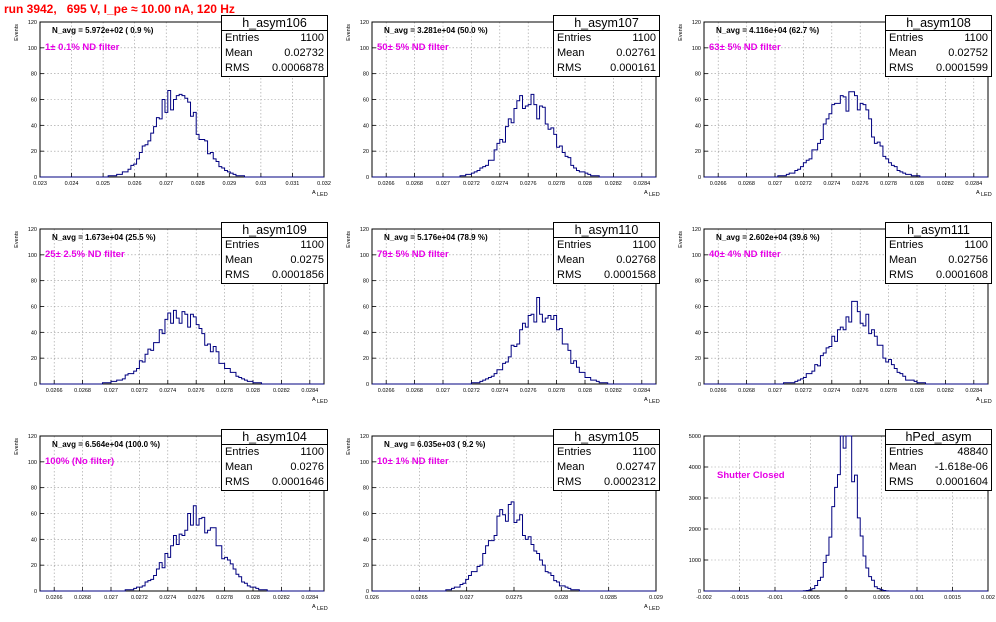 The image size is (996, 622). What do you see at coordinates (952, 598) in the screenshot?
I see `x-tick-label: 0.0015` at bounding box center [952, 598].